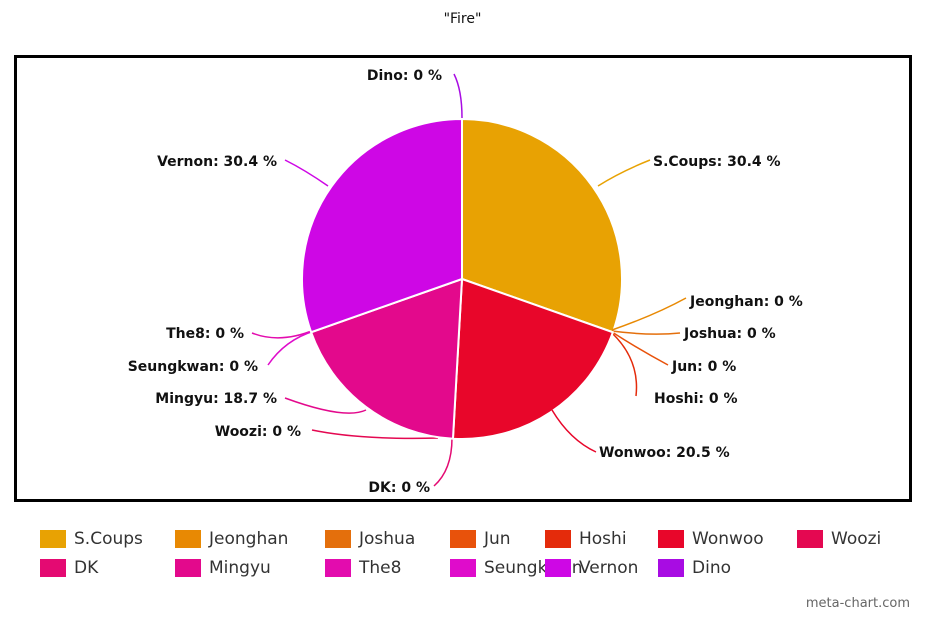  What do you see at coordinates (291, 348) in the screenshot?
I see `leader-line-seungkwan` at bounding box center [291, 348].